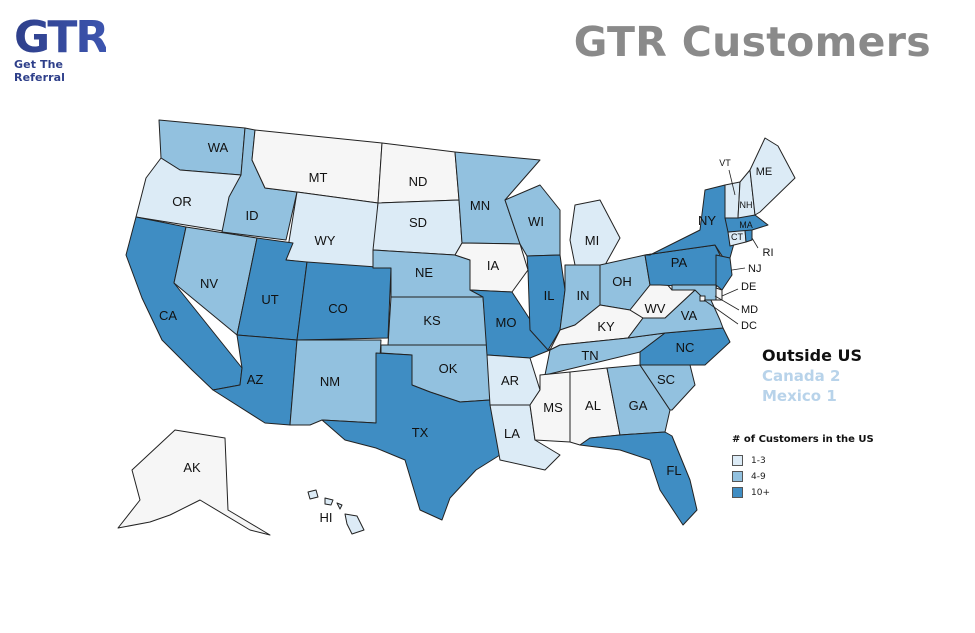 The height and width of the screenshot is (633, 975). Describe the element at coordinates (679, 262) in the screenshot. I see `label-pa: PA` at that location.